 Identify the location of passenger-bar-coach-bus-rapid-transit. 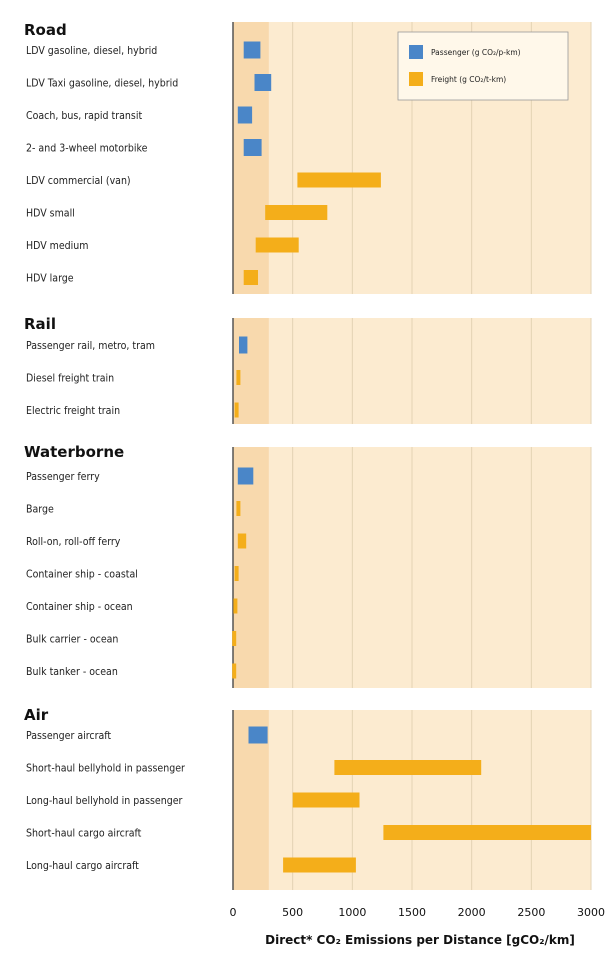
(245, 115).